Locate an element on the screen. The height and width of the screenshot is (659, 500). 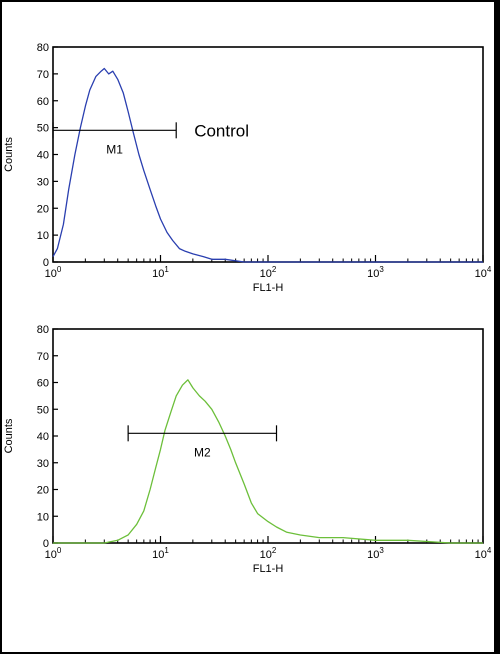
annotation-label: Control is located at coordinates (221, 130).